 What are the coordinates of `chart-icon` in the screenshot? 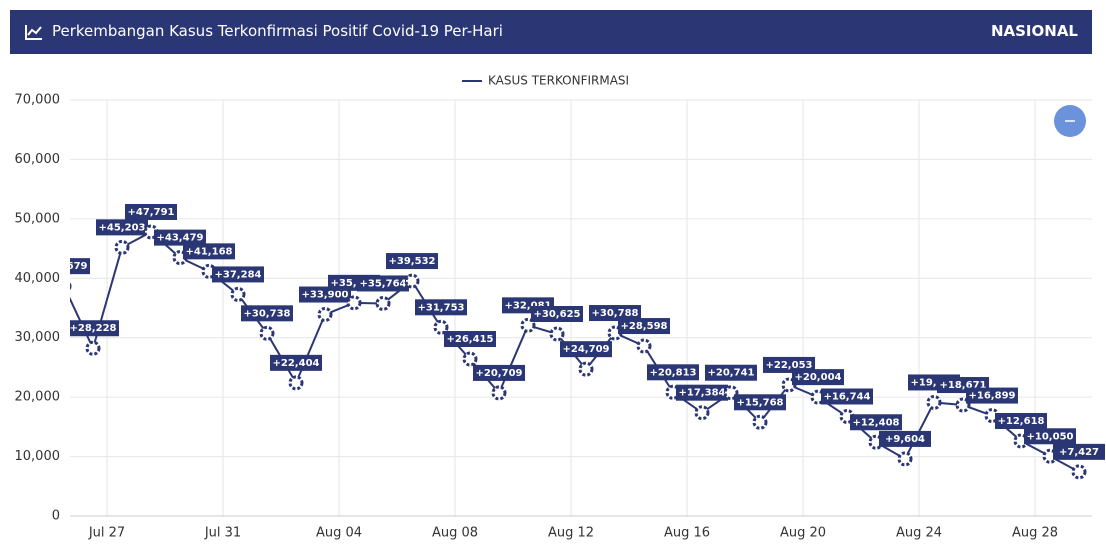 It's located at (33, 32).